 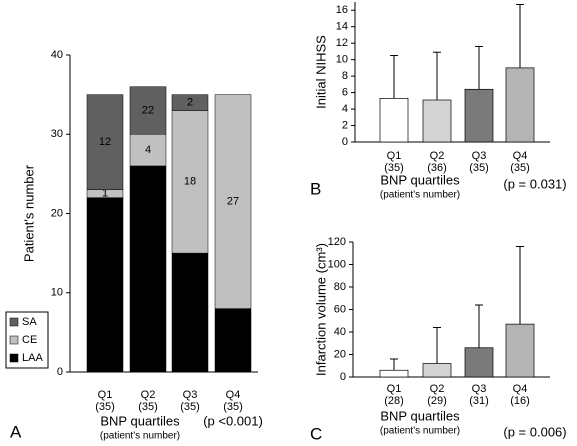 I want to click on y-tick-label: 100, so click(x=337, y=264).